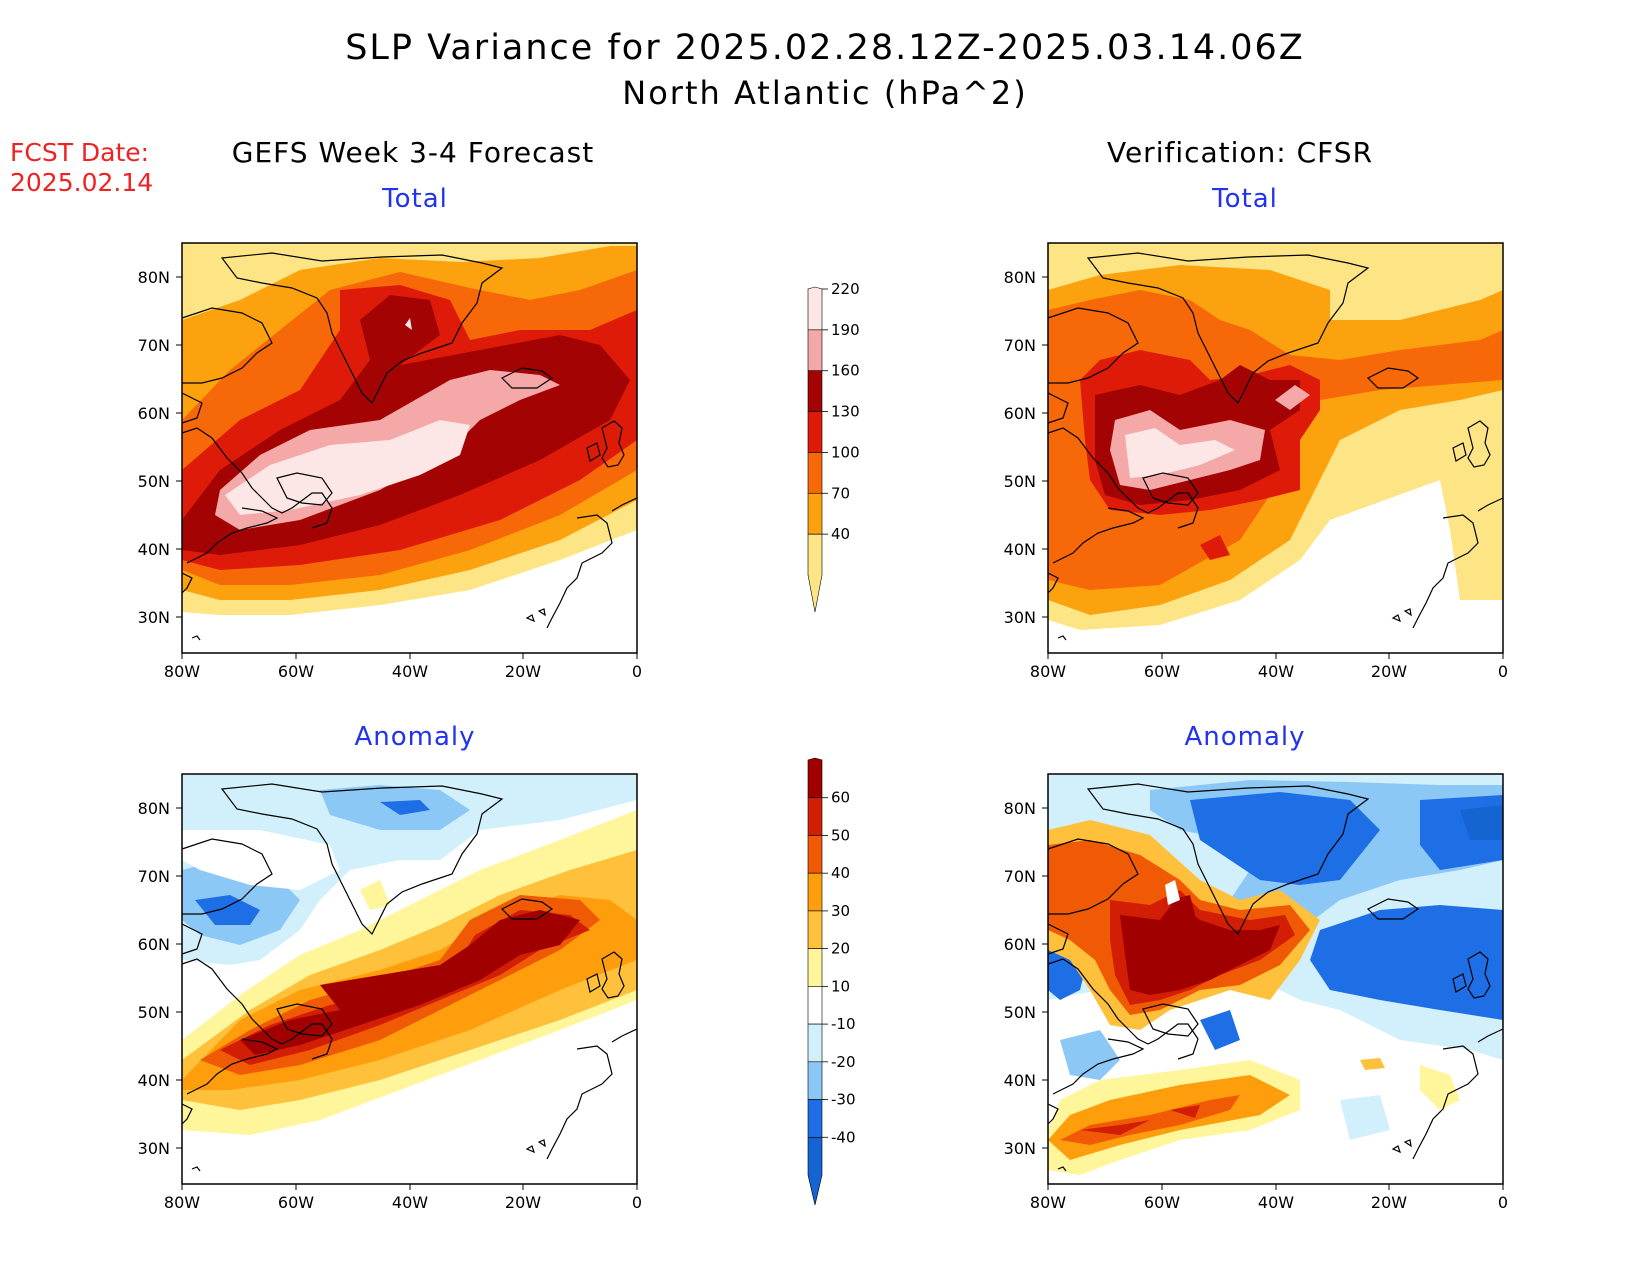  What do you see at coordinates (182, 671) in the screenshot?
I see `lon-label-forecast-total: 80W` at bounding box center [182, 671].